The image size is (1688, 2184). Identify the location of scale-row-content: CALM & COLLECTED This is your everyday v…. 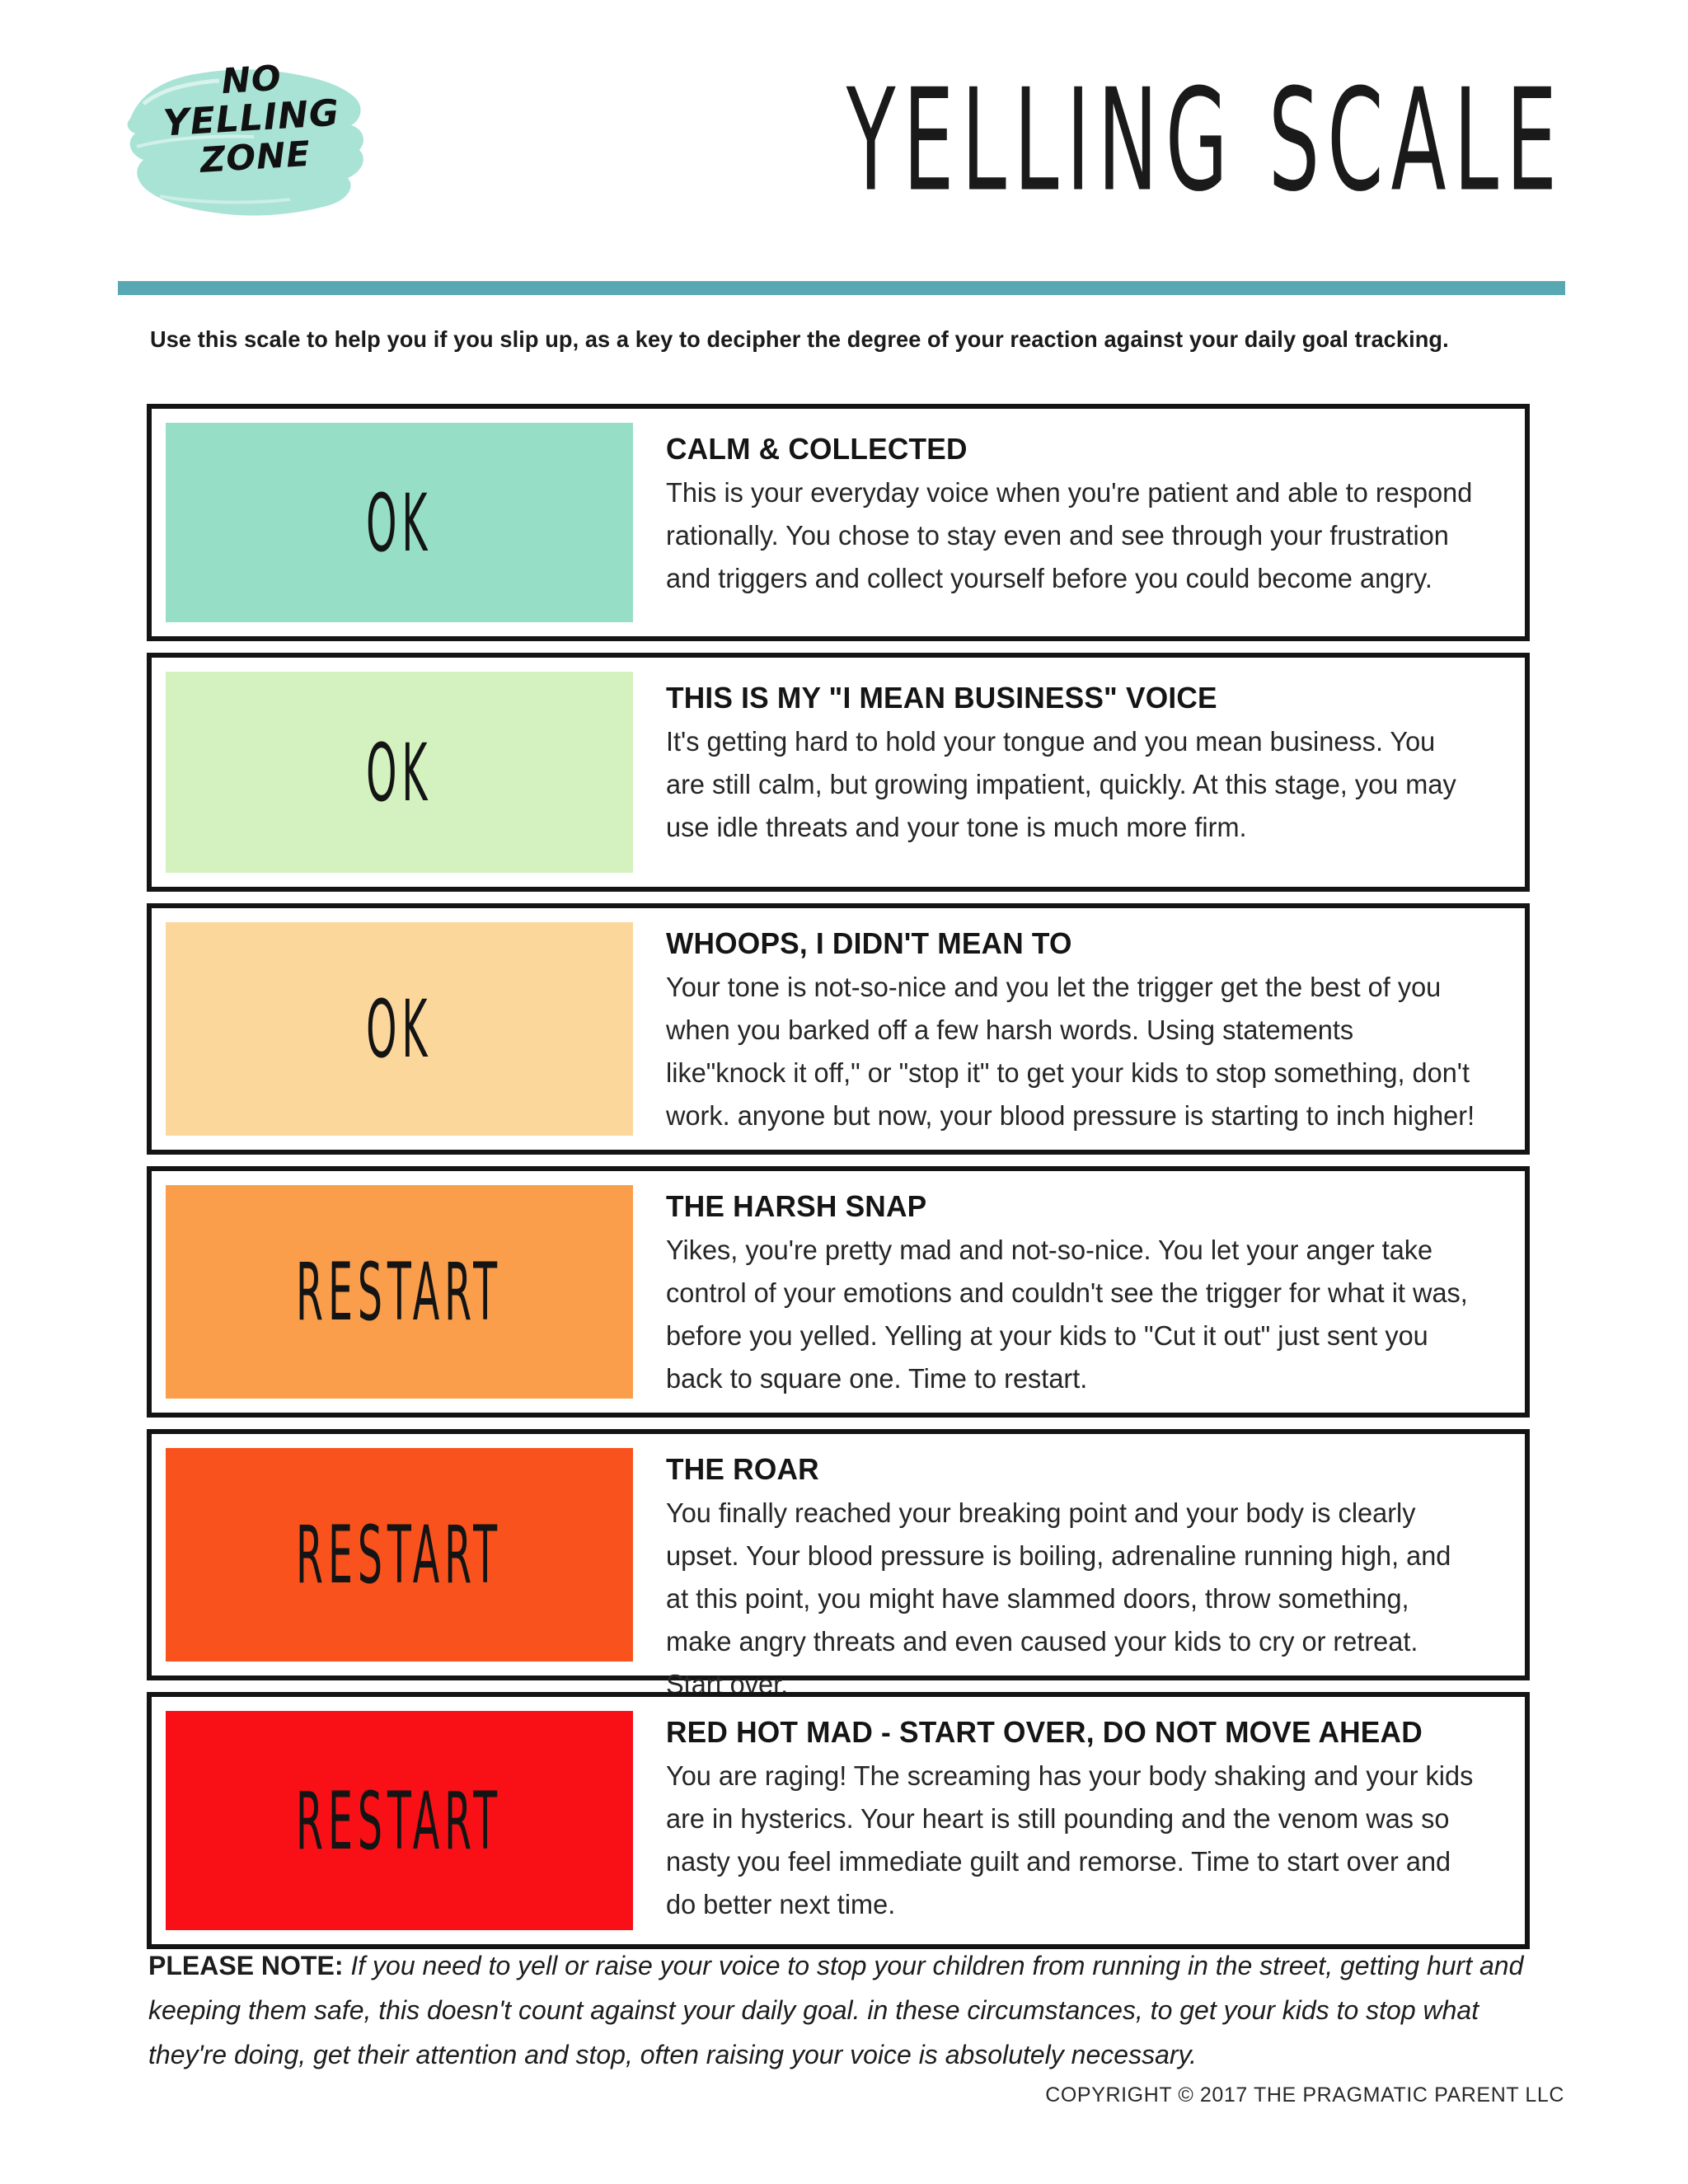
(1079, 522).